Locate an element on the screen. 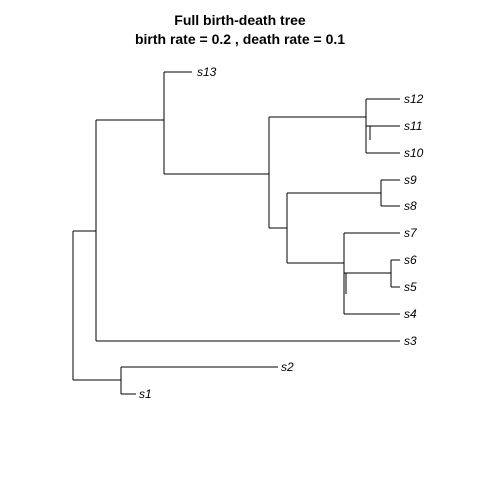 The image size is (480, 480). tree-subtitle: birth rate = 0.2 , death rate = 0.1 is located at coordinates (240, 39).